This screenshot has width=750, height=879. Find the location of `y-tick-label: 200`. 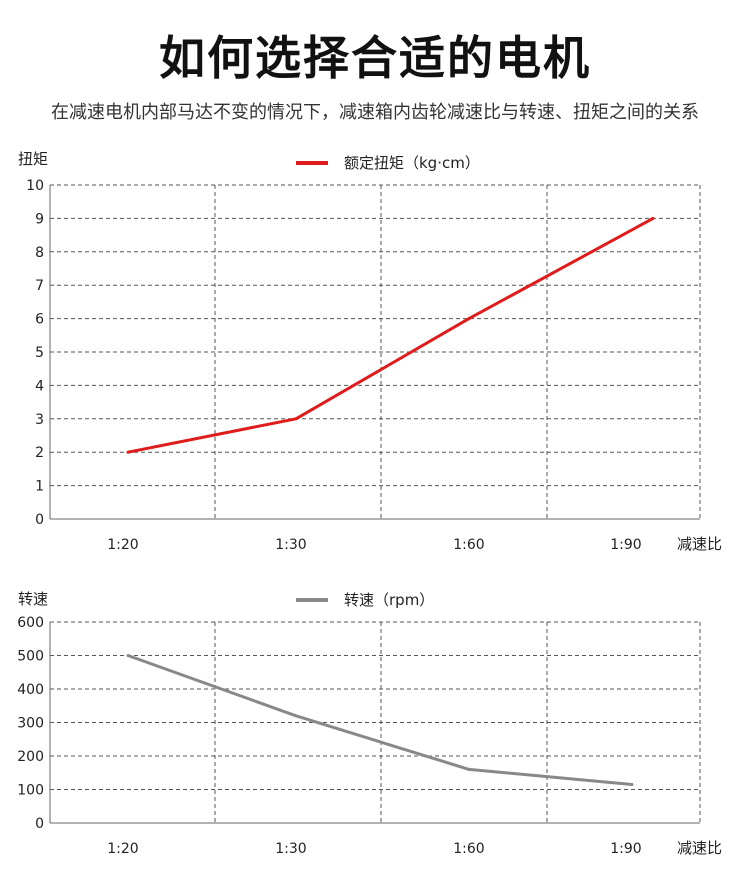

y-tick-label: 200 is located at coordinates (30, 757).